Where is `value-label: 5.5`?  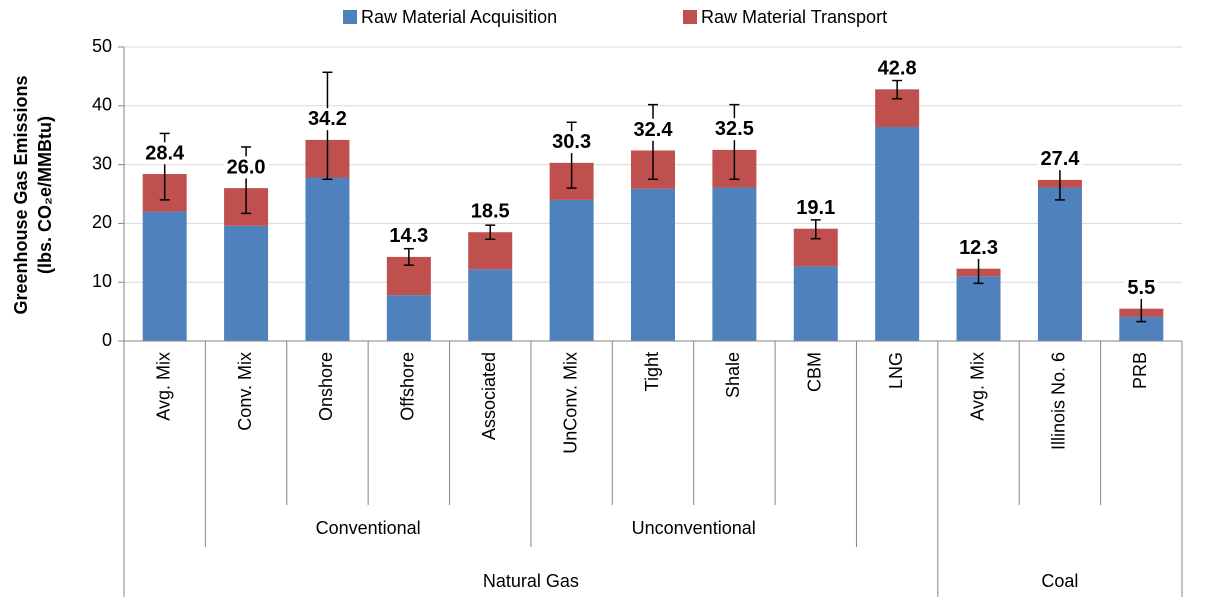
value-label: 5.5 is located at coordinates (1141, 288).